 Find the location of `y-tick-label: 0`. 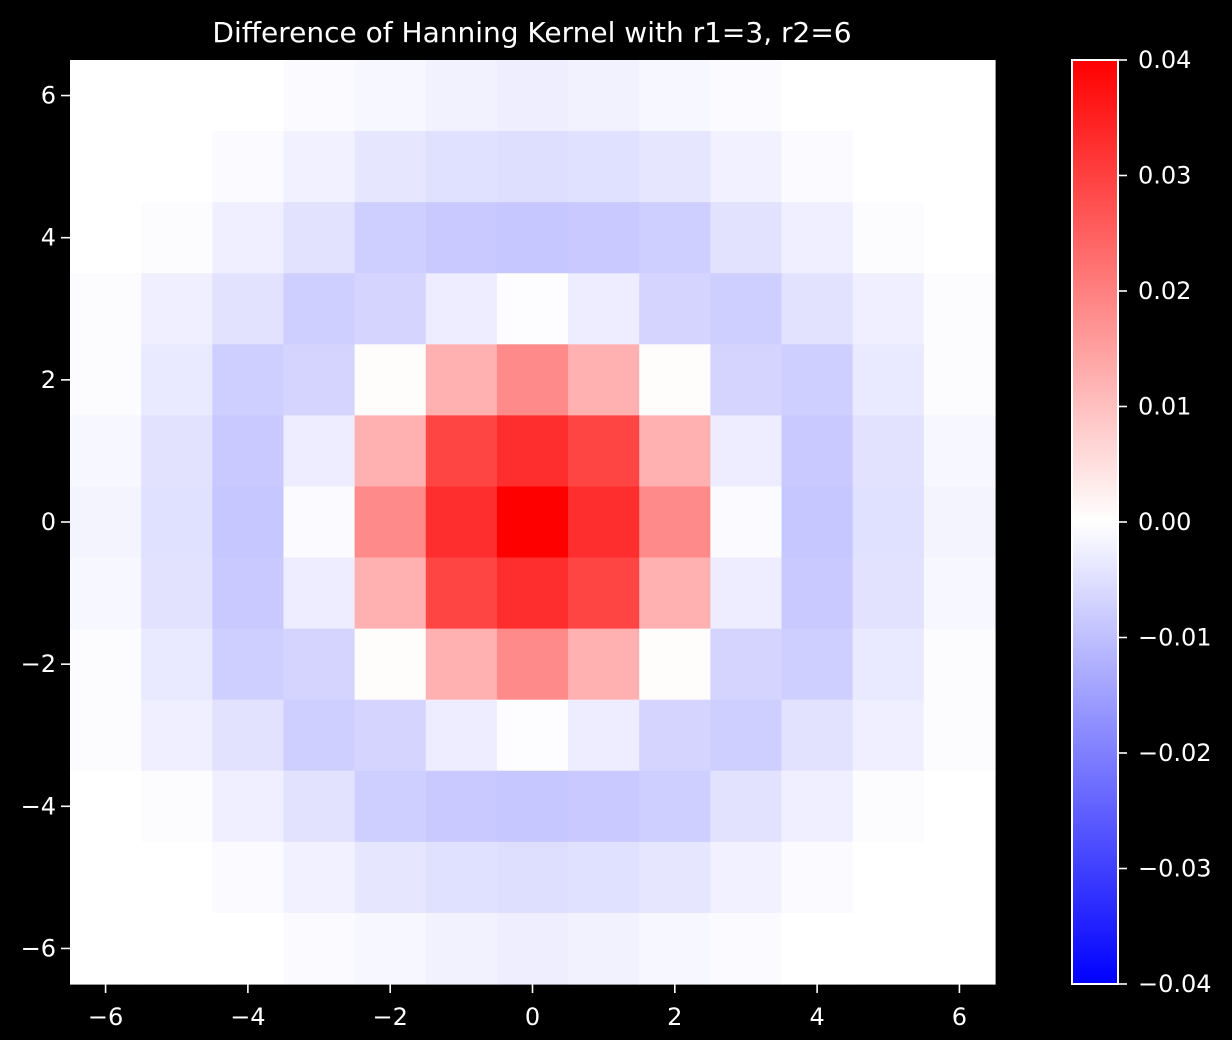

y-tick-label: 0 is located at coordinates (48, 522).